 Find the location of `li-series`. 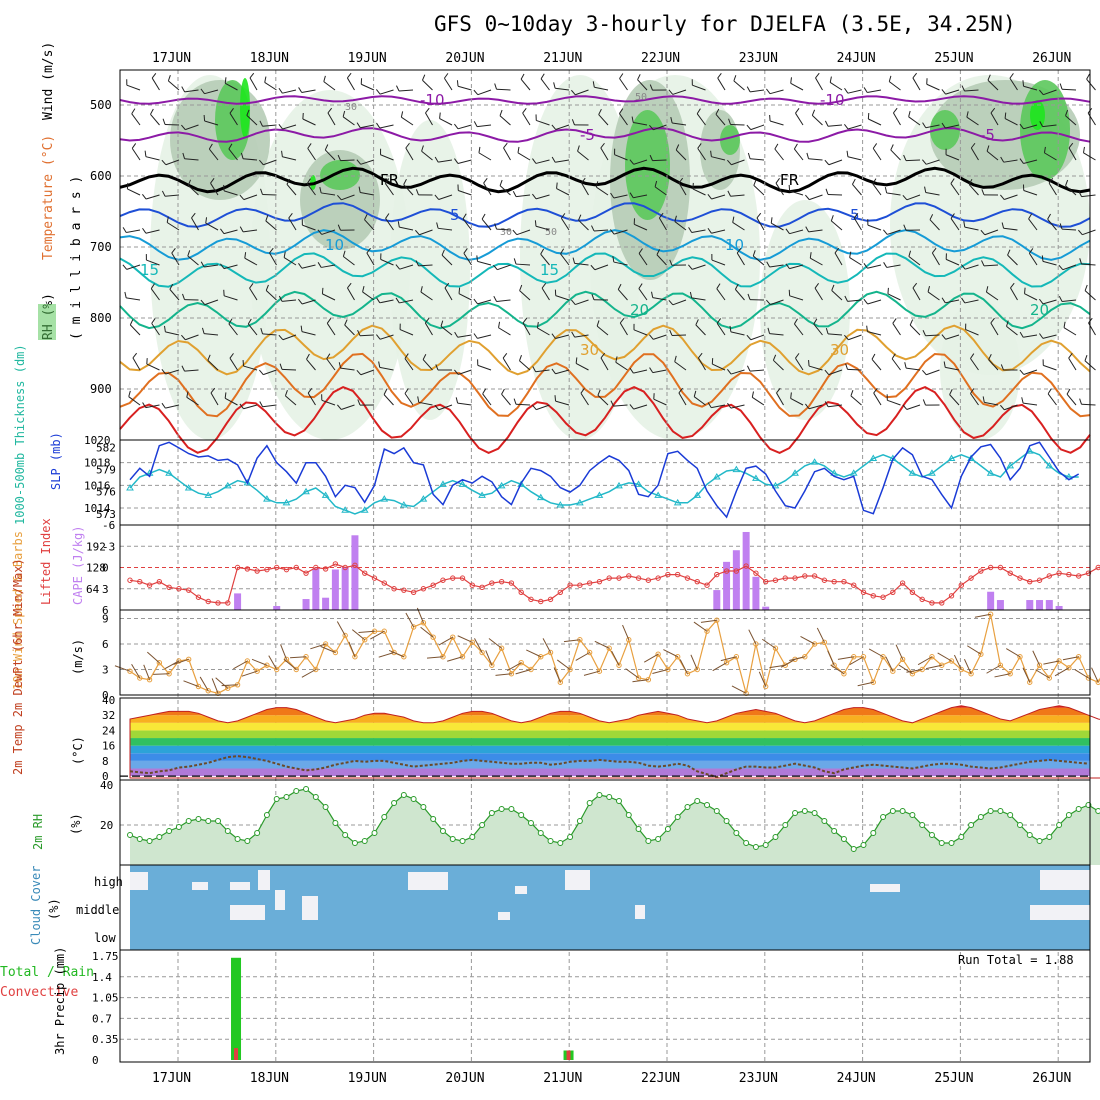

li-series is located at coordinates (614, 583).